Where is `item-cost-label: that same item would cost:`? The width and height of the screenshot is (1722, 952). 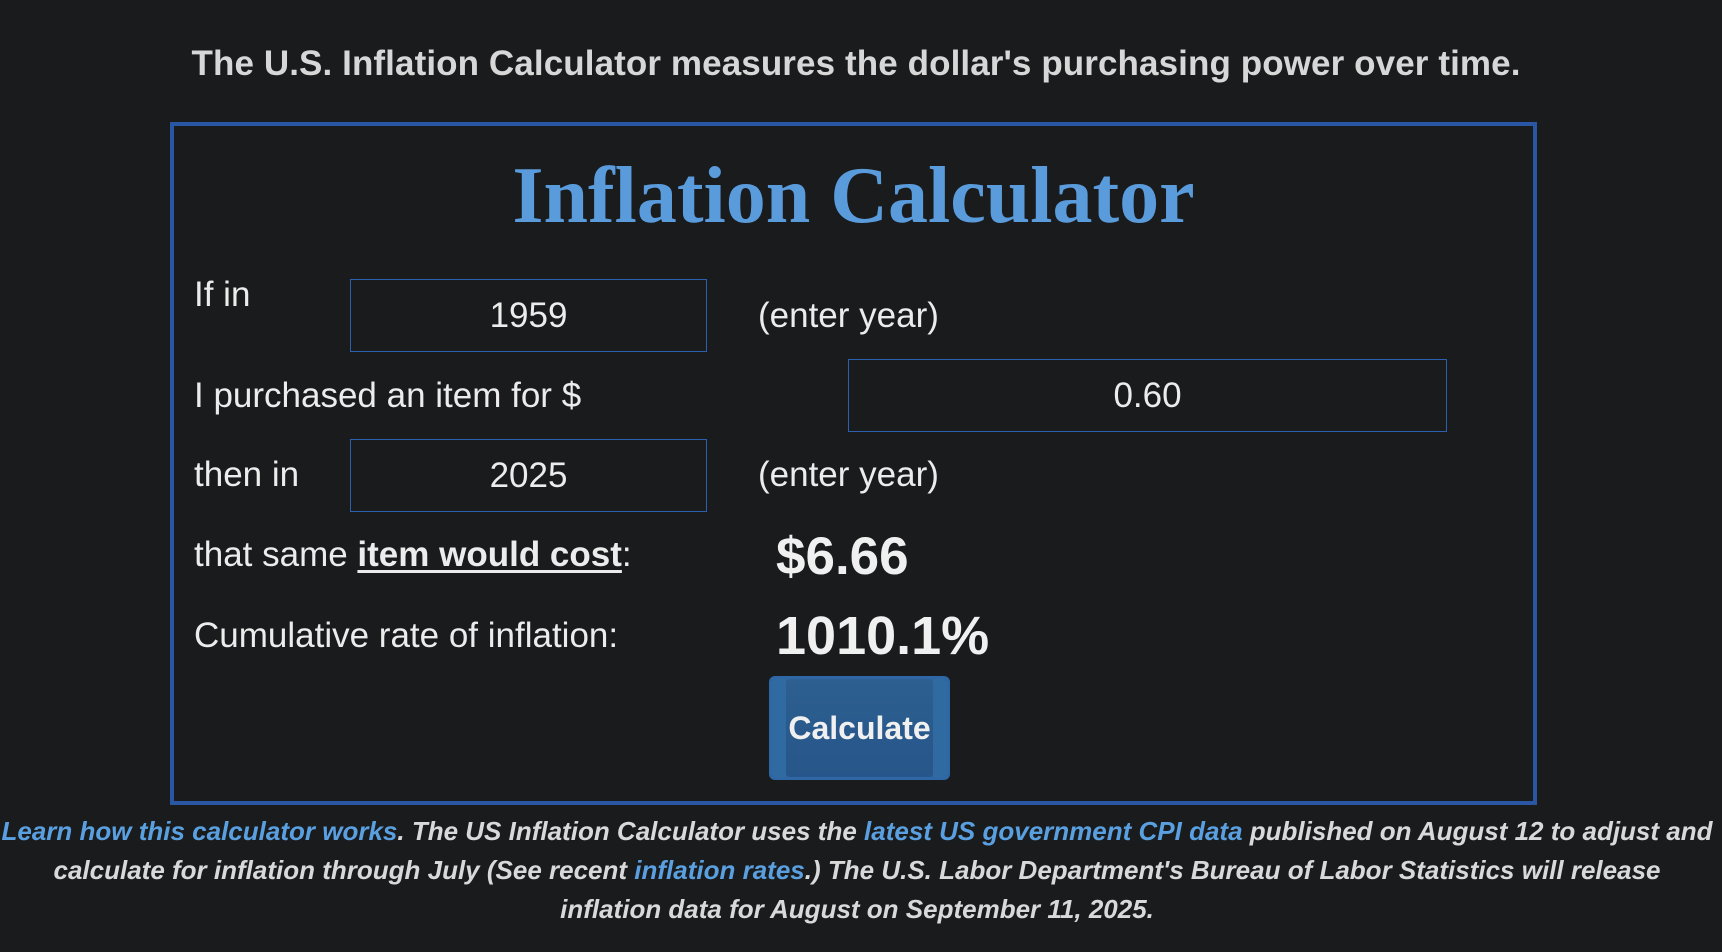 item-cost-label: that same item would cost: is located at coordinates (413, 554).